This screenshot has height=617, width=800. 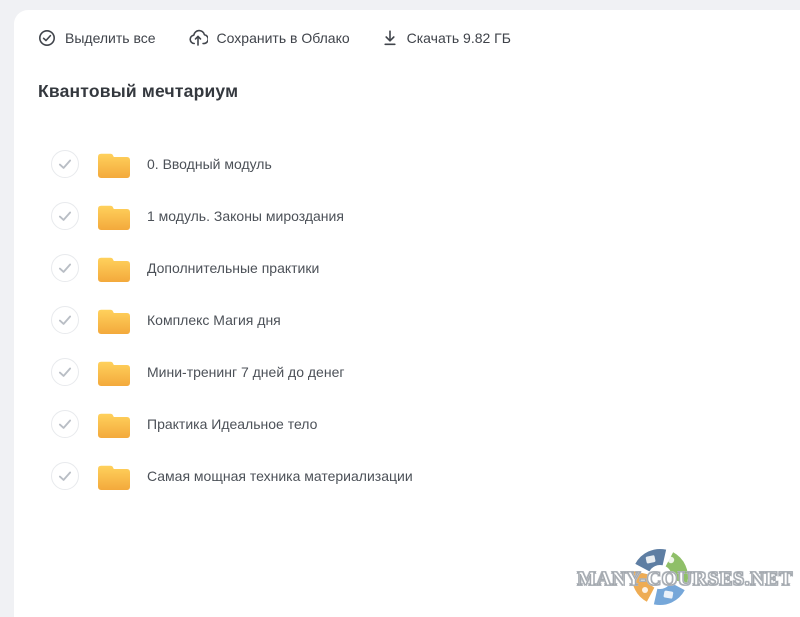 I want to click on folder-row: Дополнительные практики, so click(x=407, y=268).